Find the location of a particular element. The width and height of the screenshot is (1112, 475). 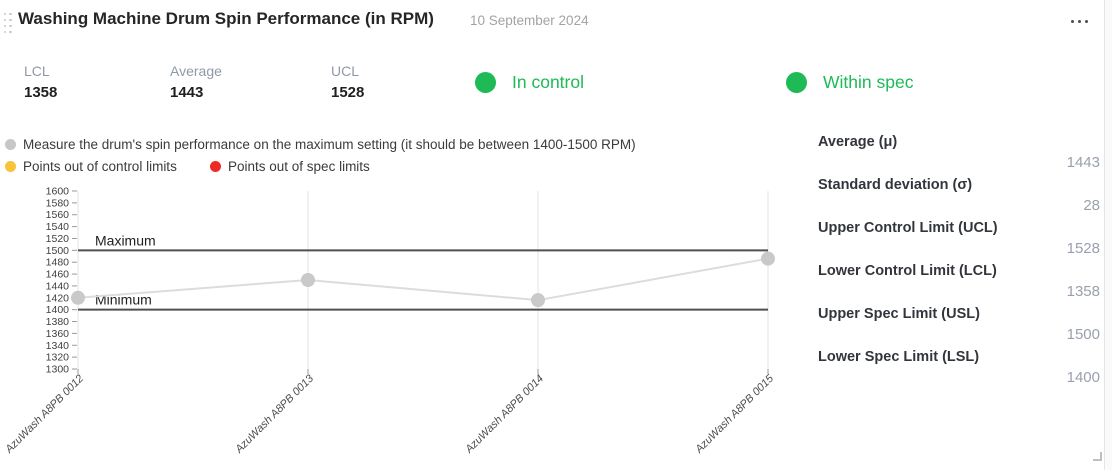

y-tick-label: 1320 is located at coordinates (58, 358).